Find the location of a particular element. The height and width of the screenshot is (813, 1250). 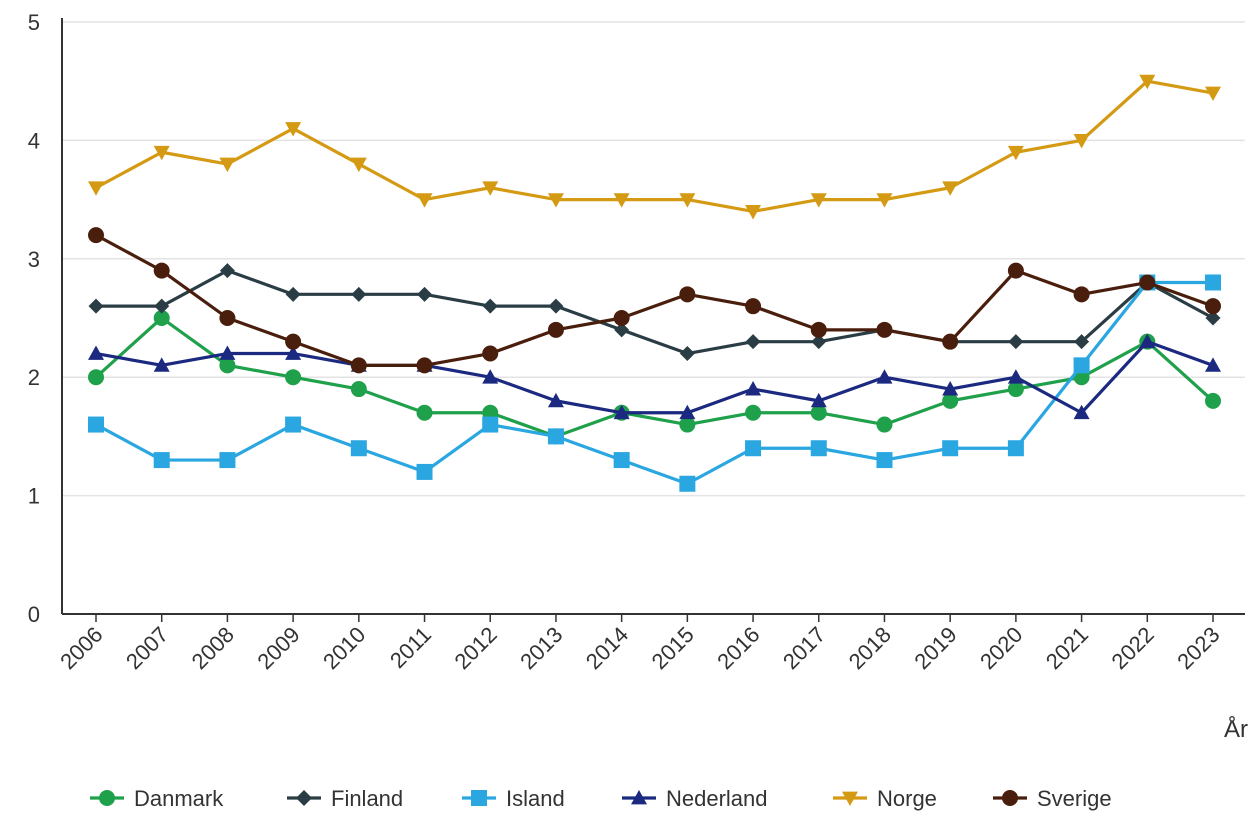

data-point-norge-2017 is located at coordinates (818, 200).